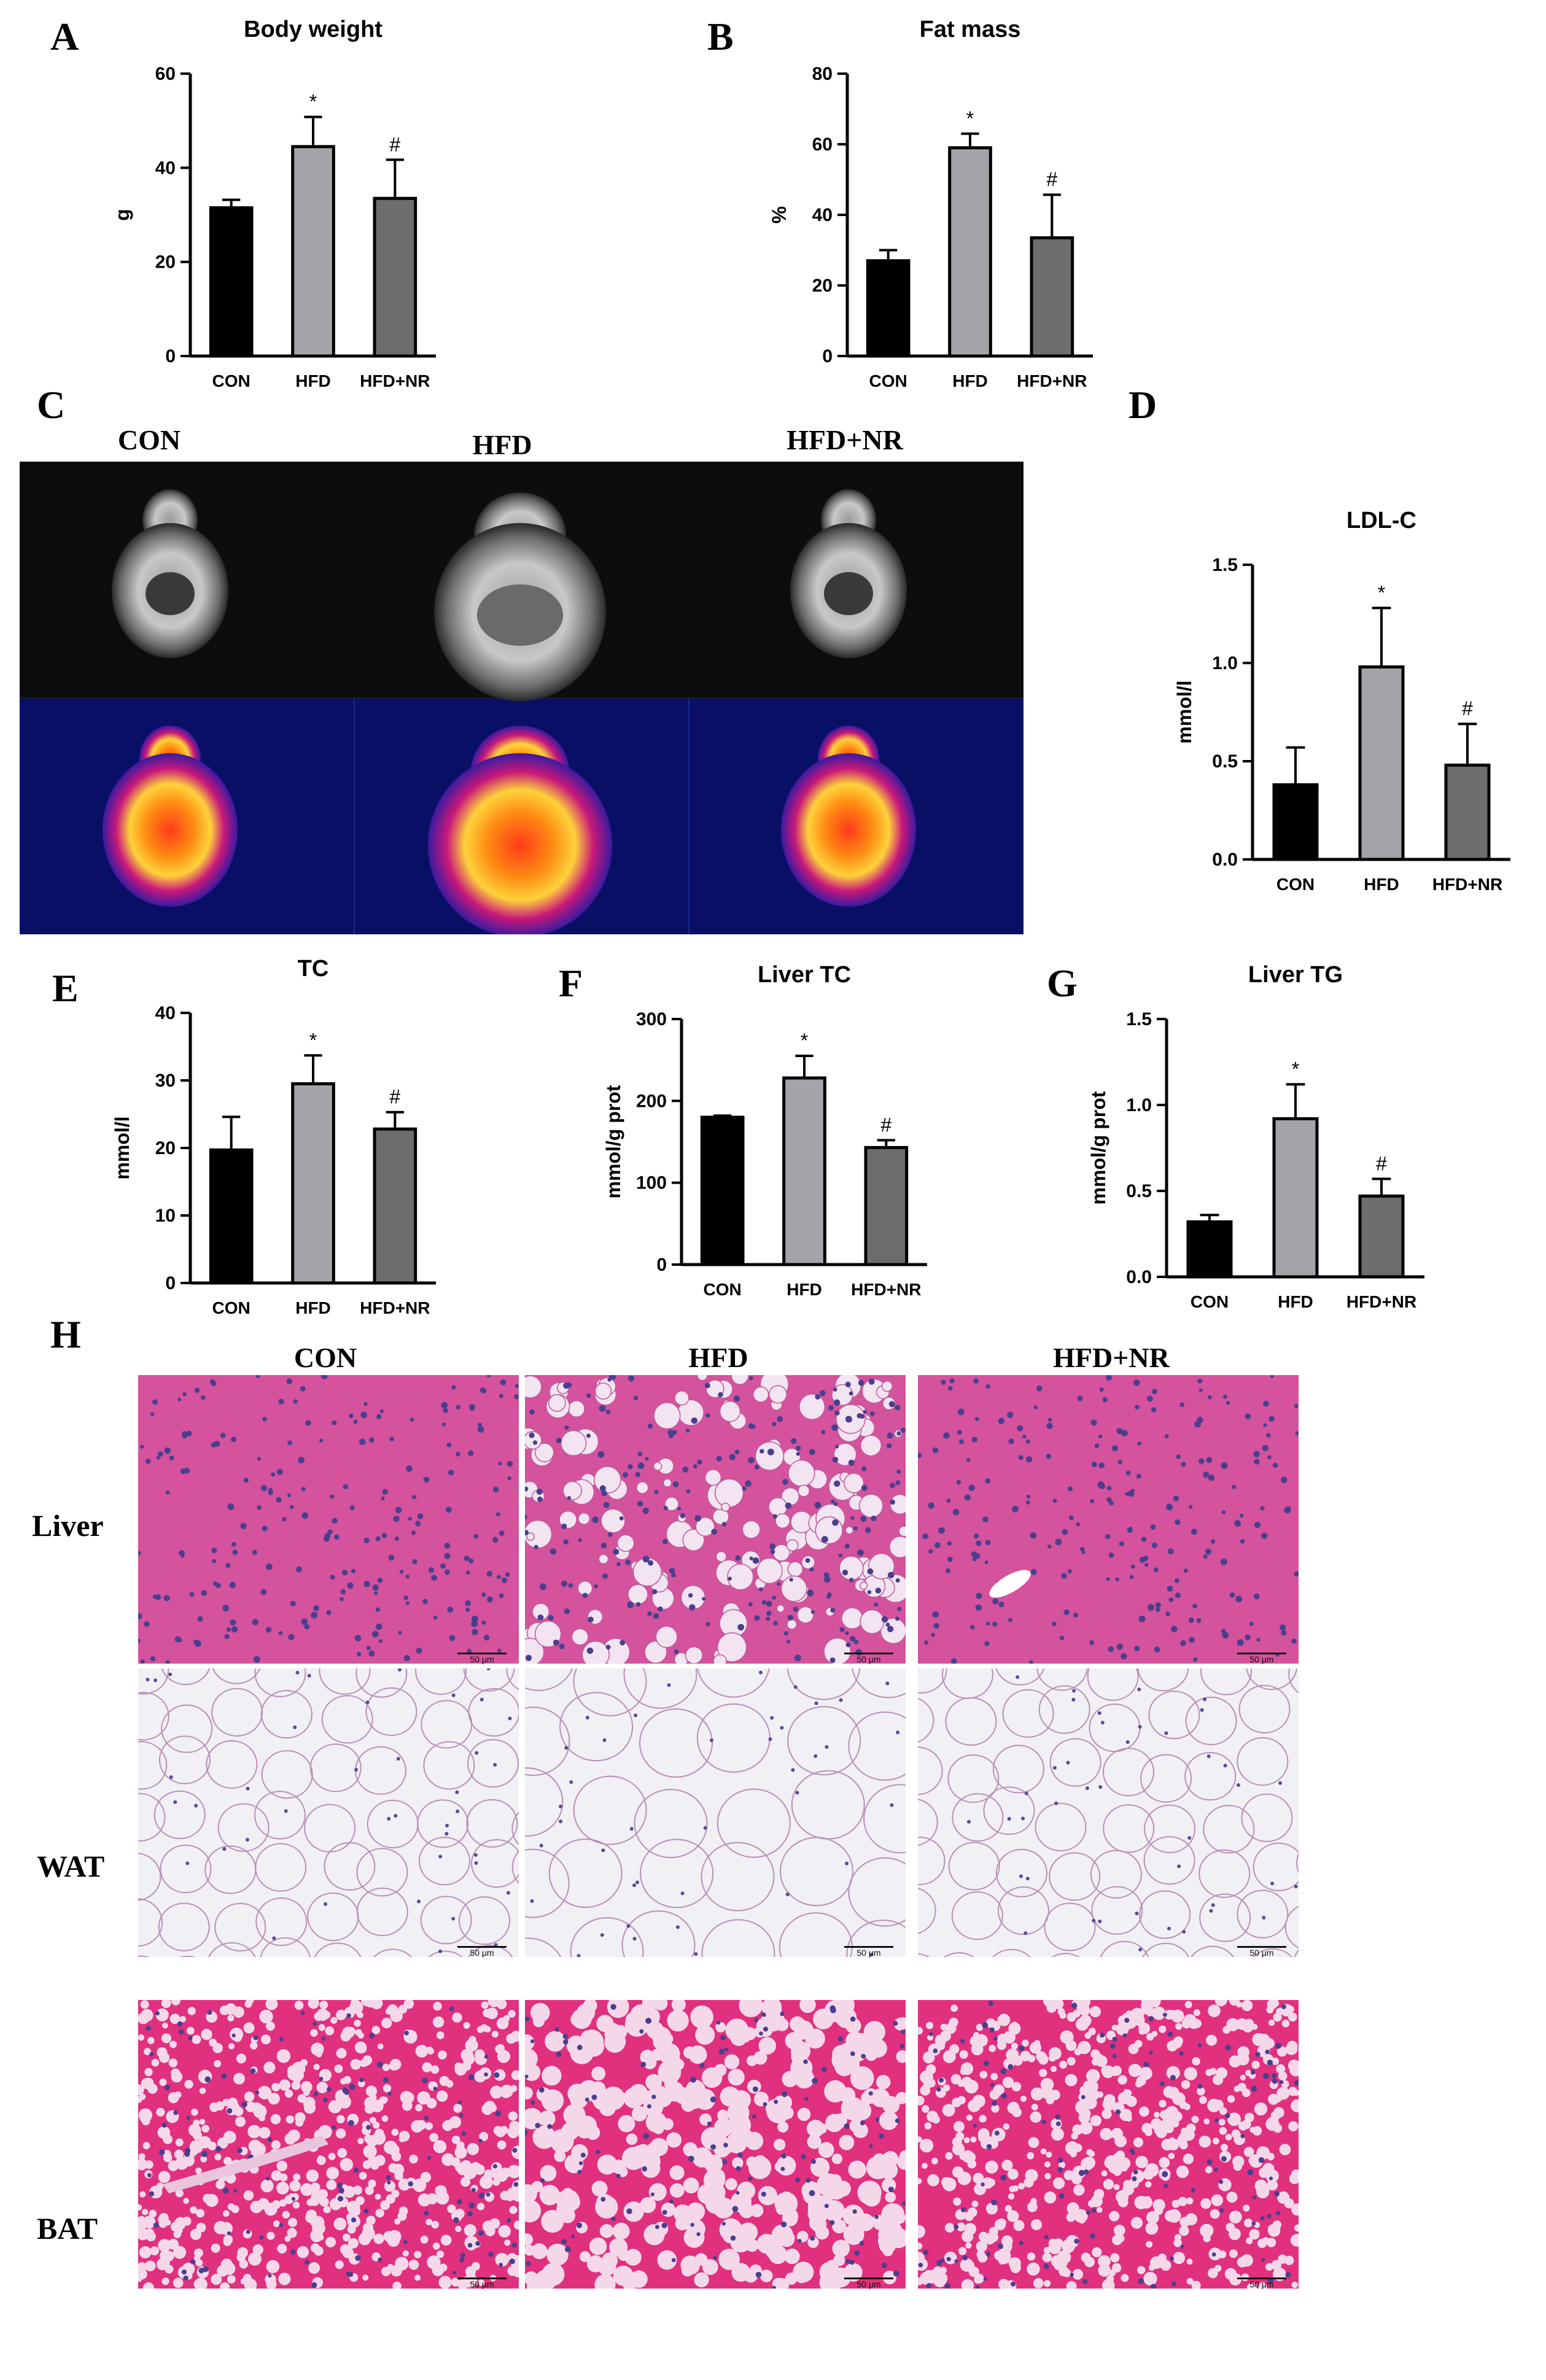 The width and height of the screenshot is (1546, 2380). I want to click on hist-row-label-liver: Liver, so click(68, 1525).